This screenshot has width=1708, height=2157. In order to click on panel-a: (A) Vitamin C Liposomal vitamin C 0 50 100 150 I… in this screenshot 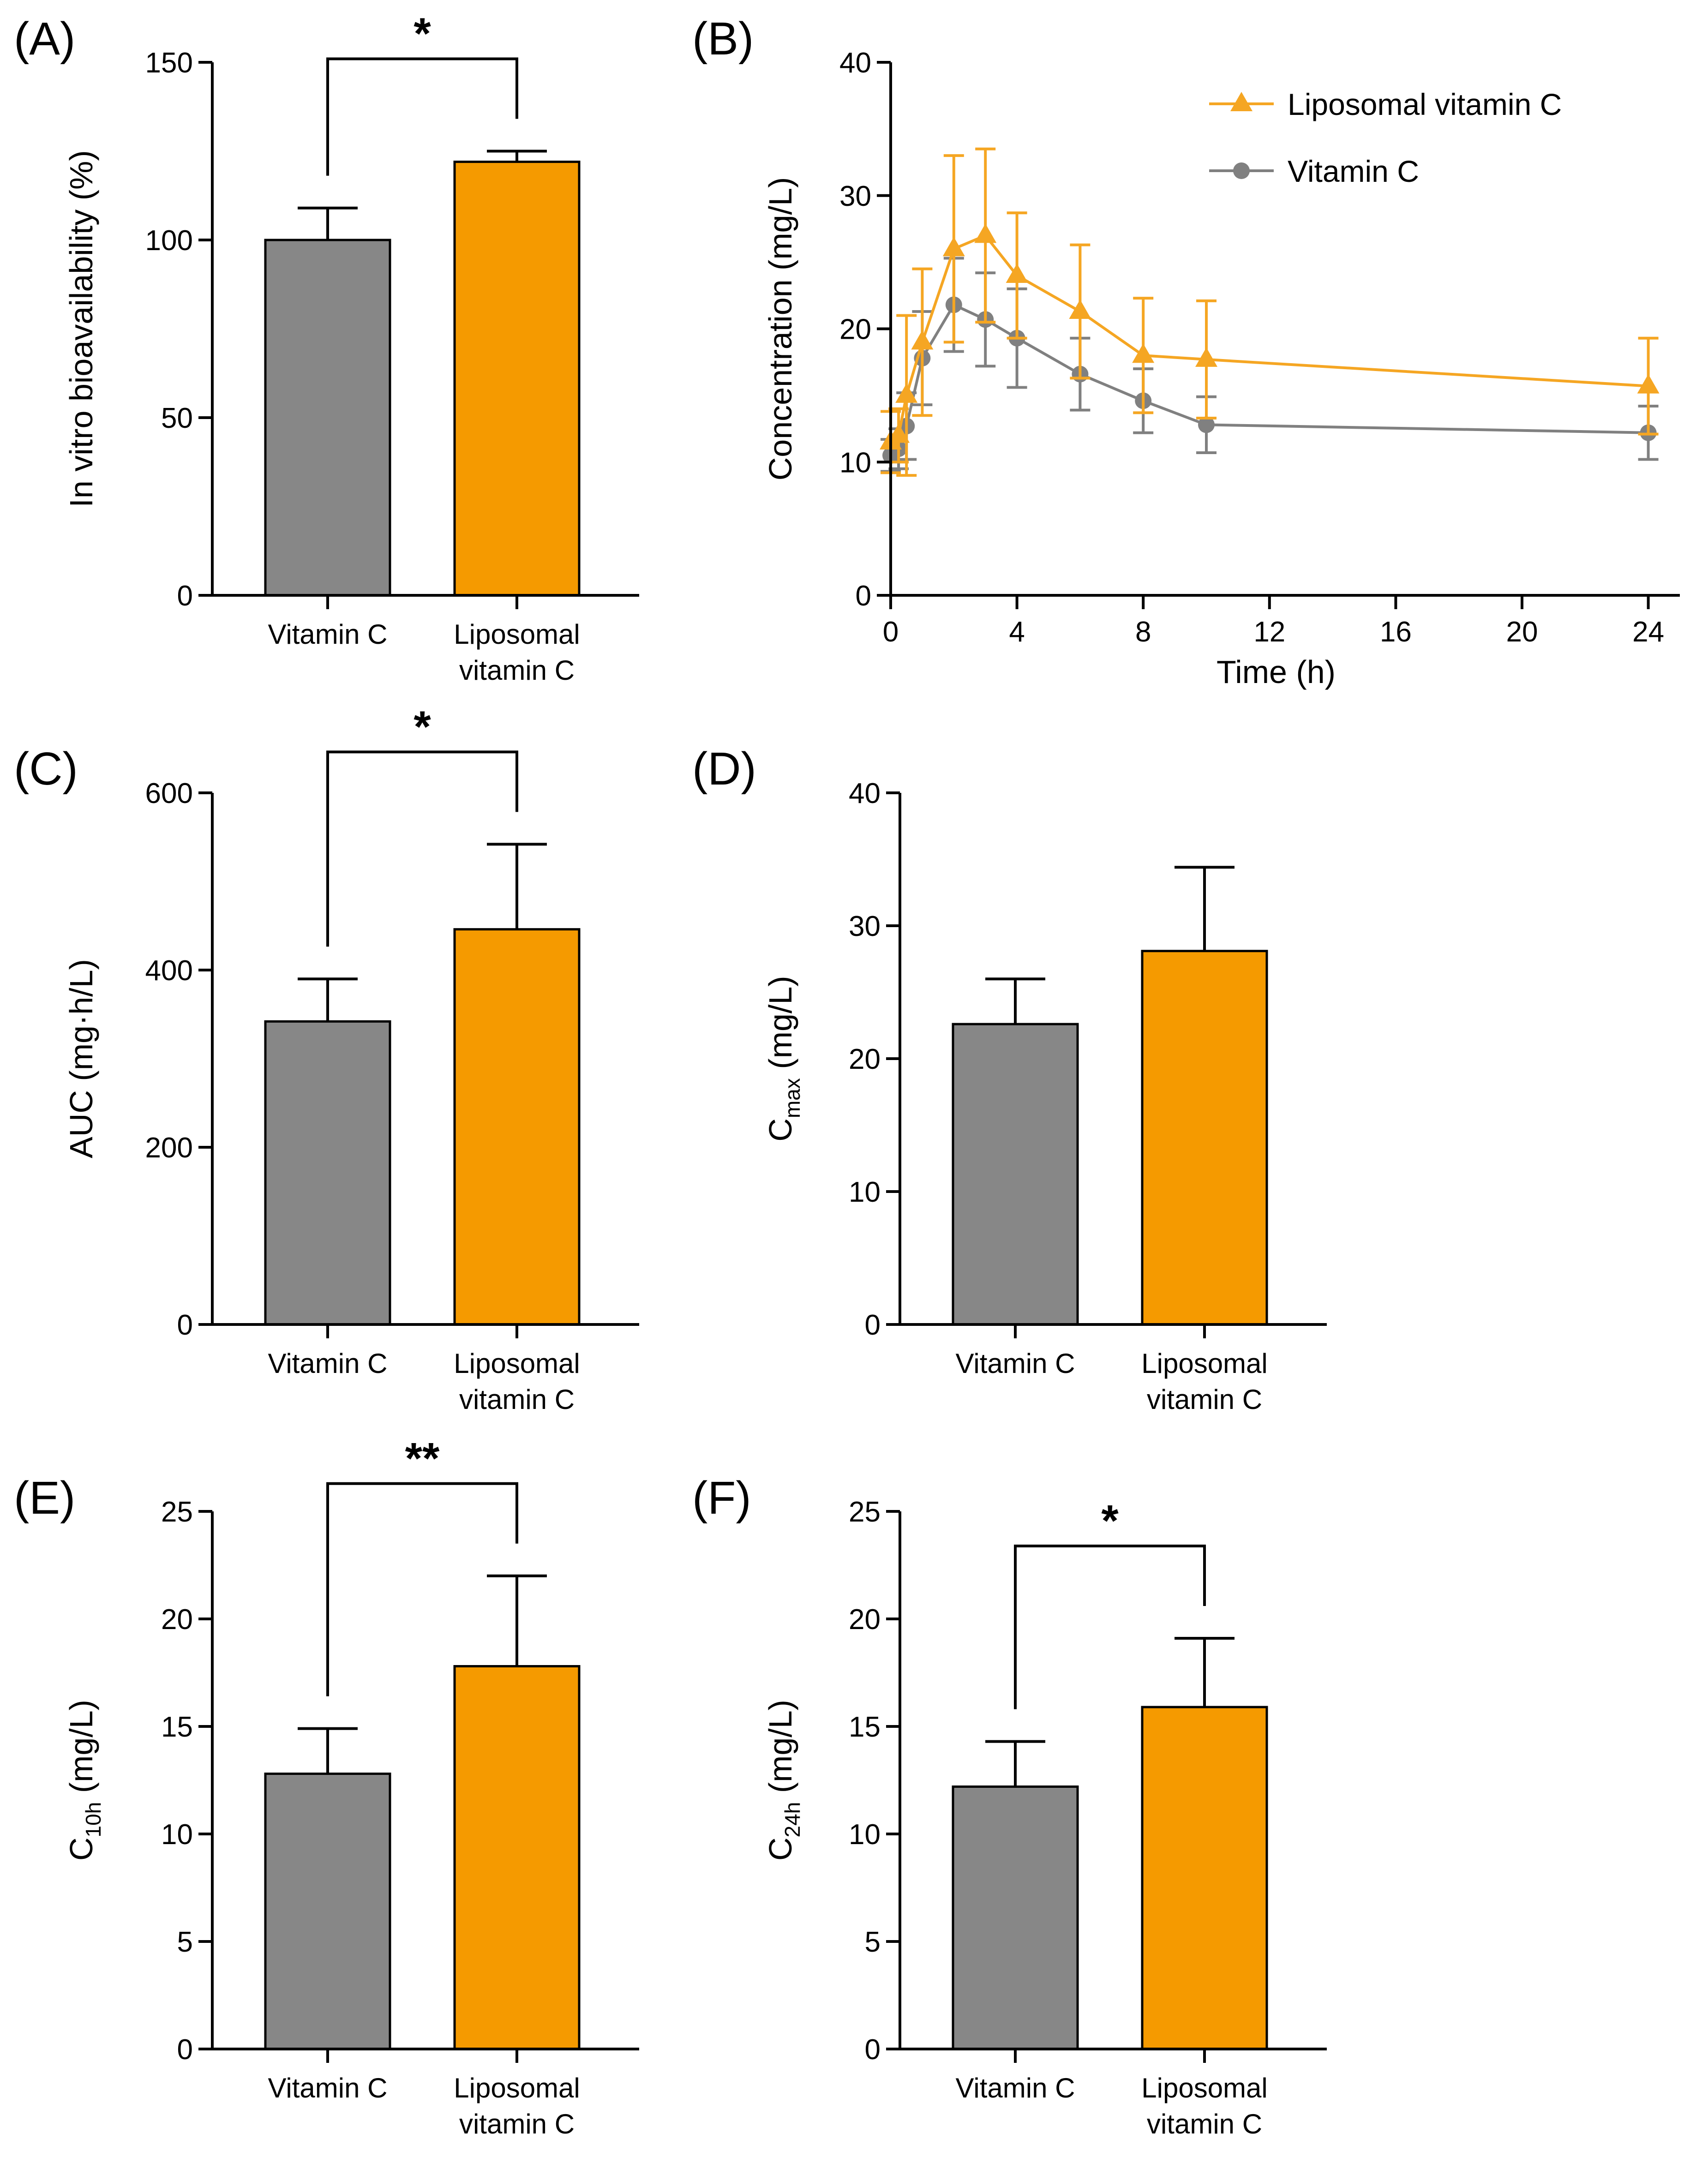, I will do `click(326, 347)`.